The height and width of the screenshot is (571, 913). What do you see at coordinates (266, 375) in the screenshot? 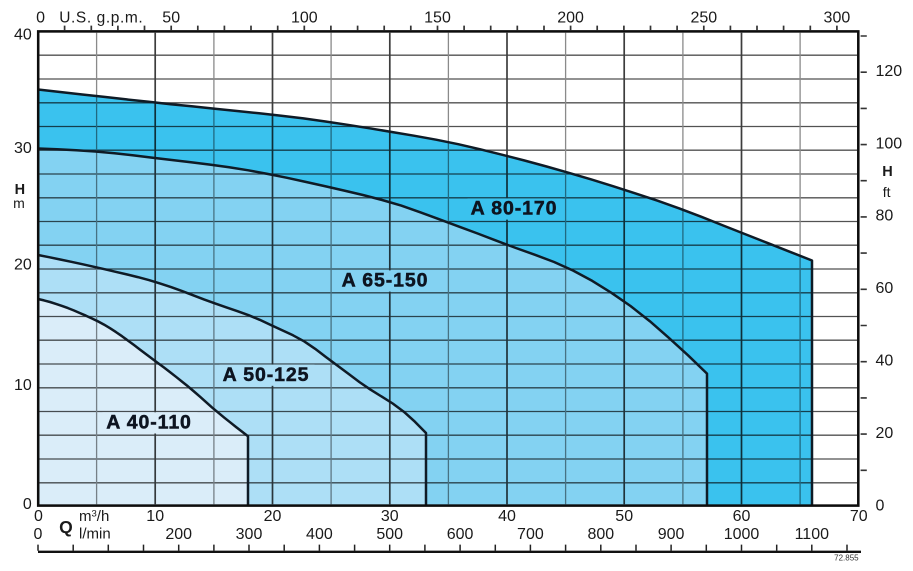
I see `svg-text: A 50-125` at bounding box center [266, 375].